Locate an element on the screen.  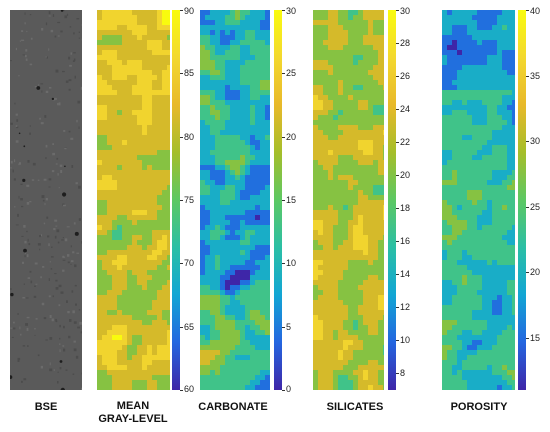
por-tick-label: 15 is located at coordinates (535, 337).